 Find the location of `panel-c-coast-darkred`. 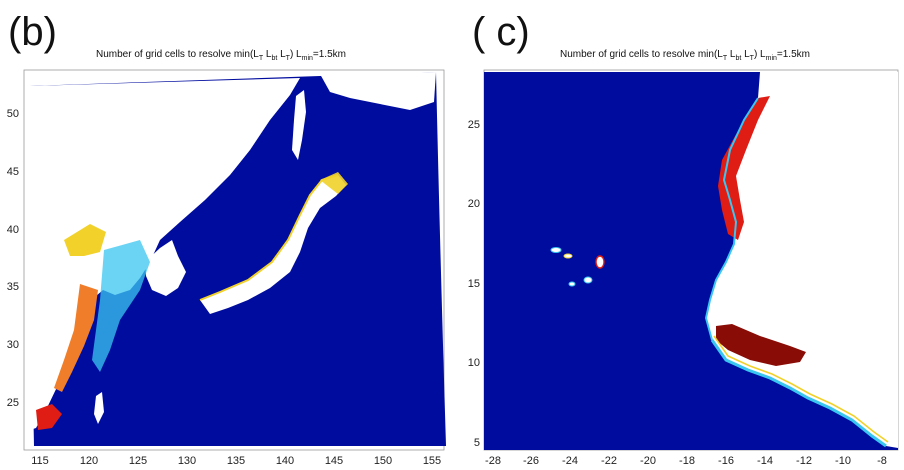

panel-c-coast-darkred is located at coordinates (761, 345).